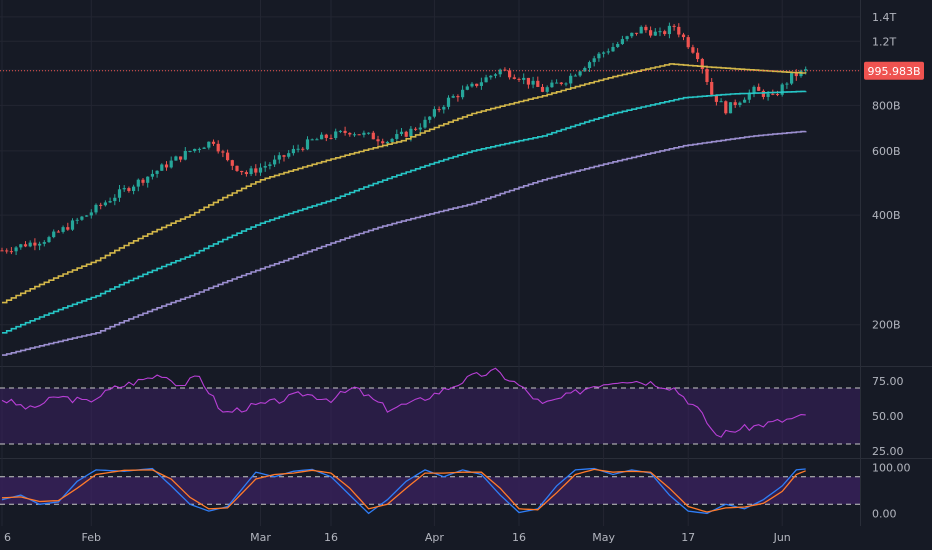 Image resolution: width=932 pixels, height=550 pixels. Describe the element at coordinates (782, 537) in the screenshot. I see `x-tick-label: Jun` at that location.